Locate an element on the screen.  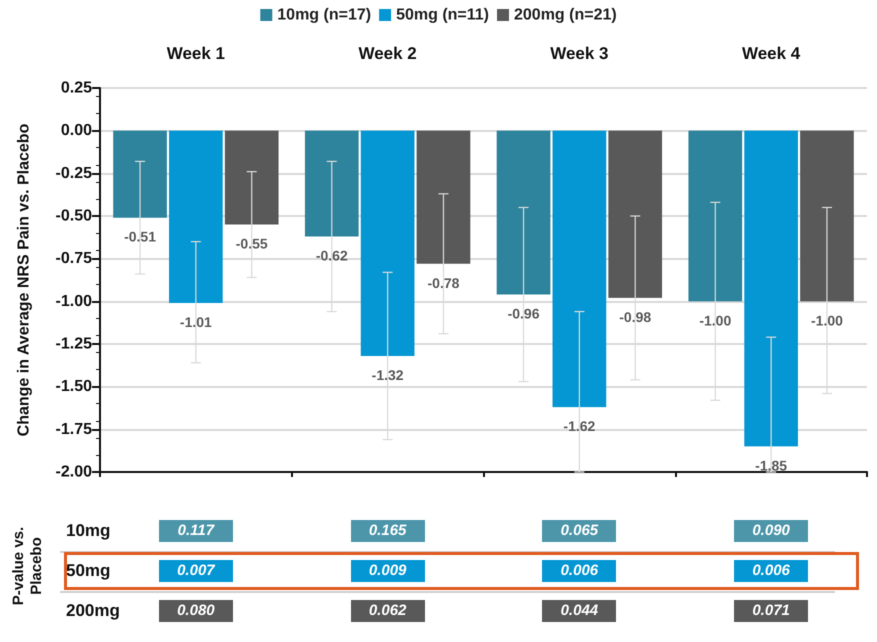
text: 10mg is located at coordinates (88, 531).